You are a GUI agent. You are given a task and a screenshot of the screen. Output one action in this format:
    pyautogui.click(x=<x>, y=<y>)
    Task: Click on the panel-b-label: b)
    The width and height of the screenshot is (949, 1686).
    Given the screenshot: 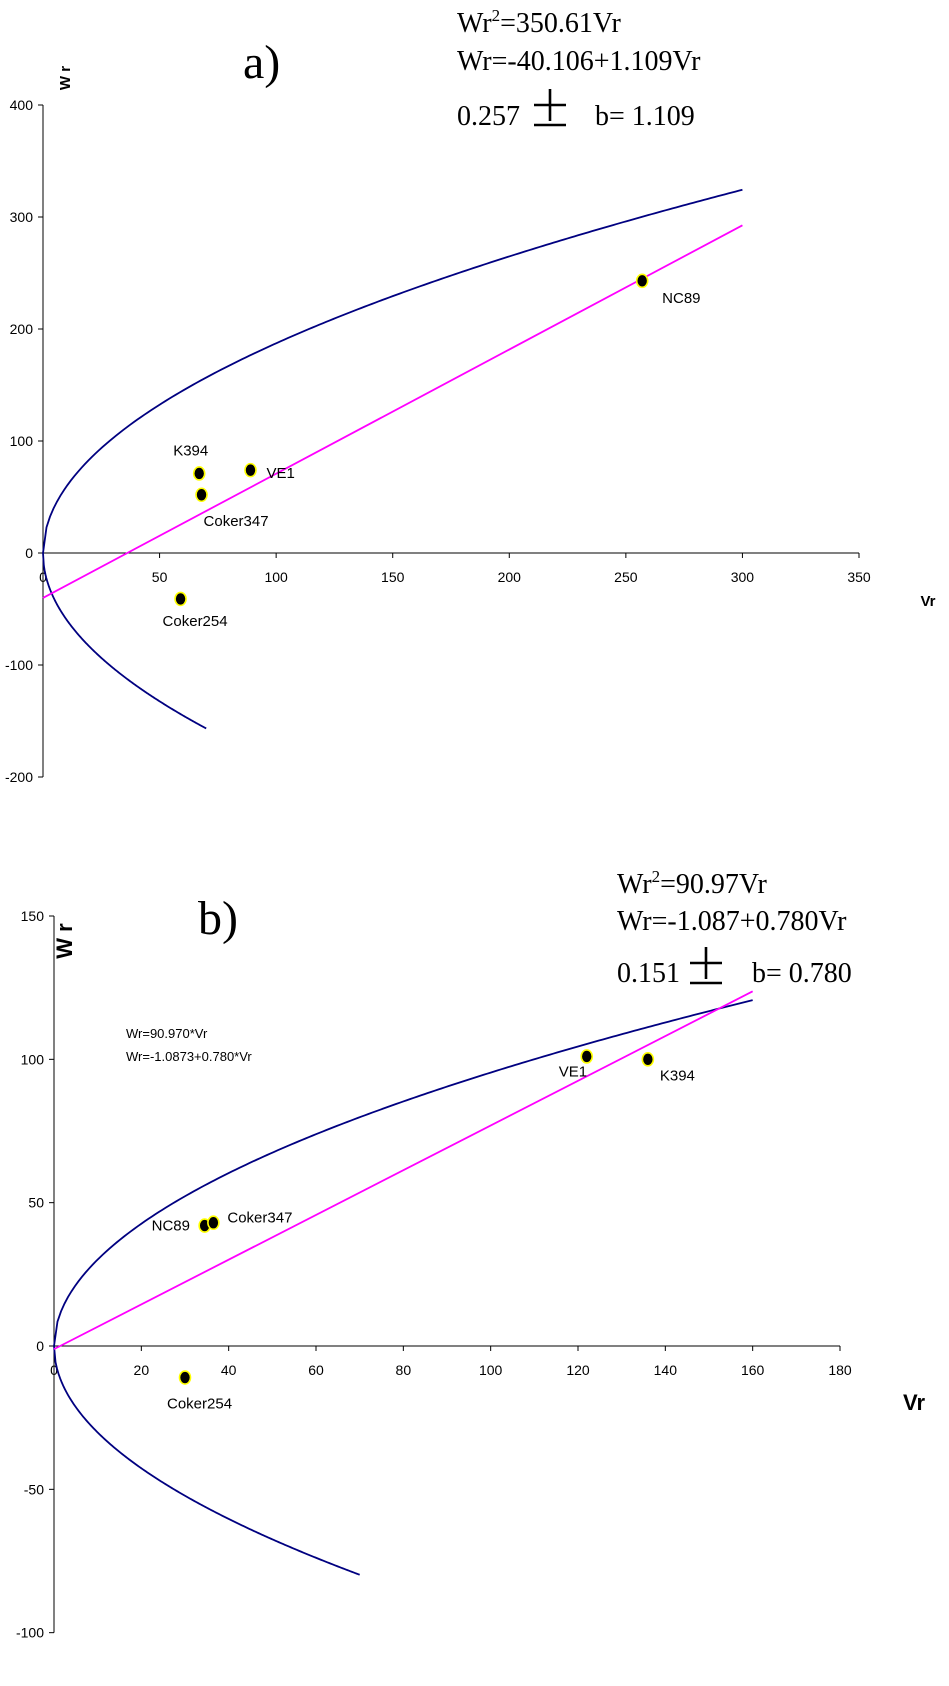 What is the action you would take?
    pyautogui.click(x=218, y=918)
    